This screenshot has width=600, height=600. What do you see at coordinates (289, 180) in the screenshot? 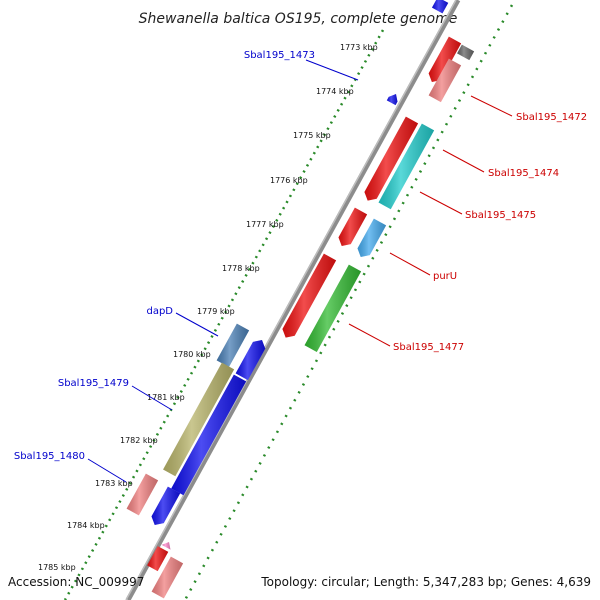
I see `tick-label: 1776 kbp` at bounding box center [289, 180].